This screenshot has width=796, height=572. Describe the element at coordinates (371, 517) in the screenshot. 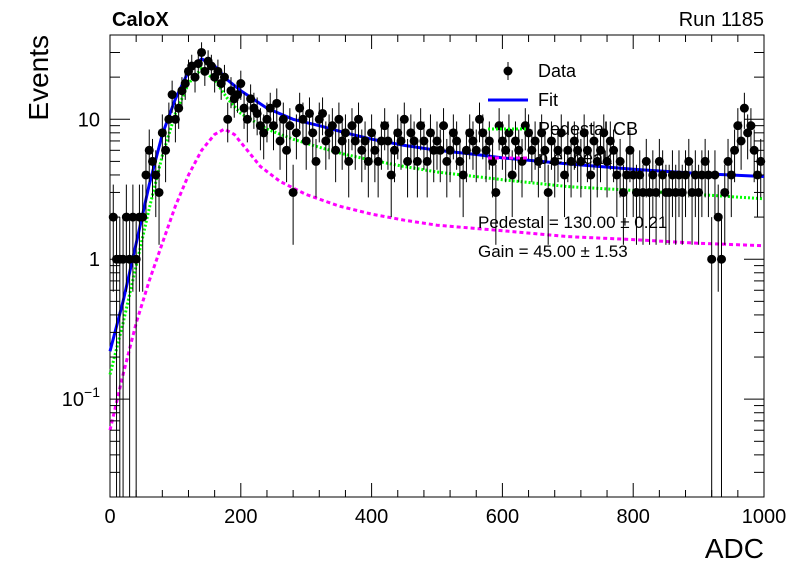

I see `x-tick-label: 400` at that location.